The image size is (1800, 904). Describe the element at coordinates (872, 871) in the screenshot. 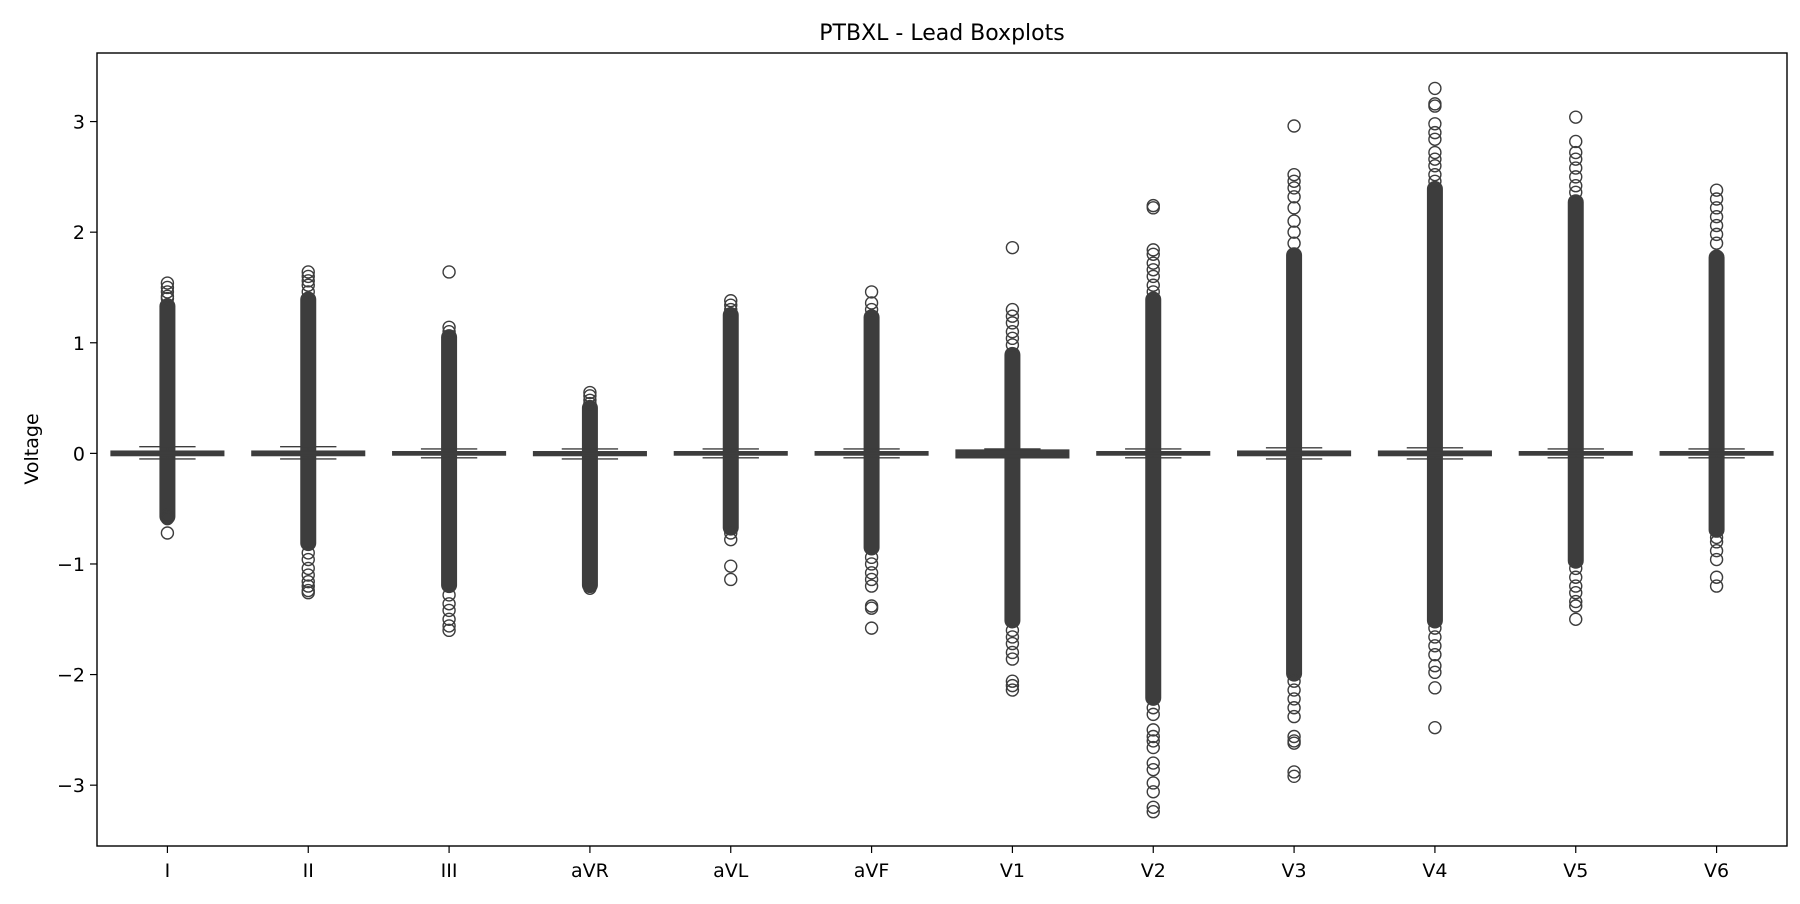

I see `x-tick-label: aVF` at that location.